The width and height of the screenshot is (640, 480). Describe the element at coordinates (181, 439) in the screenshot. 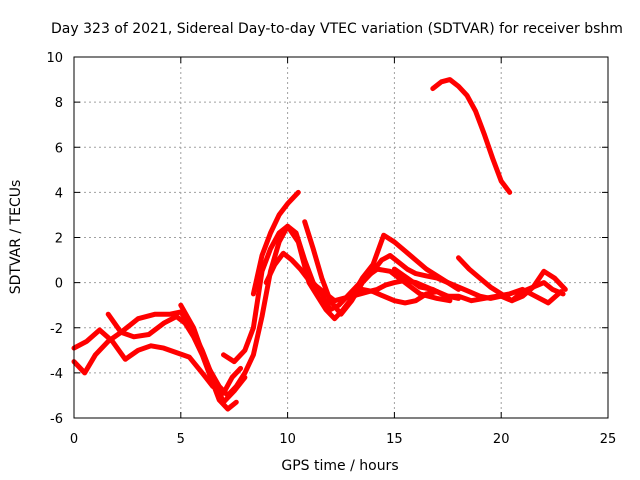

I see `x-tick-label: 5` at that location.